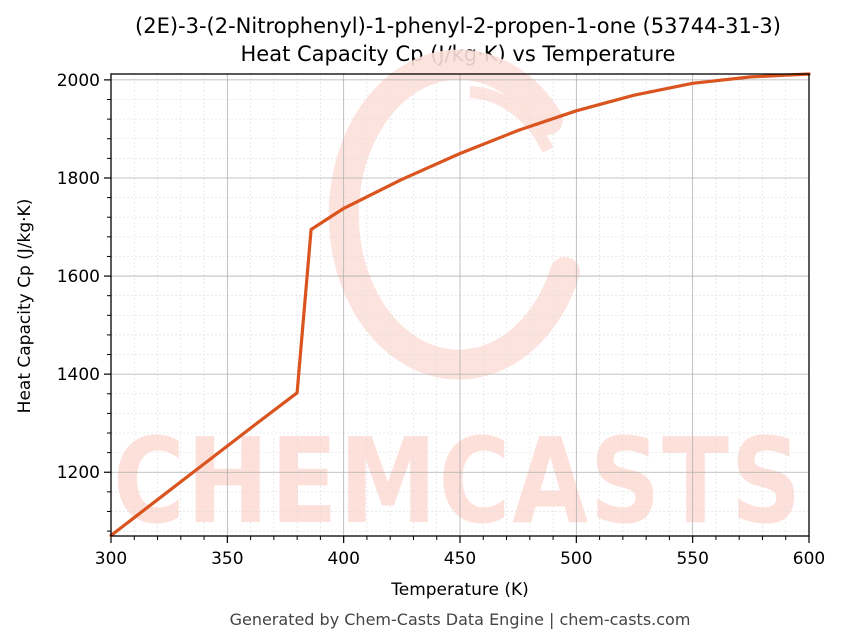 The image size is (860, 644). I want to click on x-tick-label: 600, so click(809, 559).